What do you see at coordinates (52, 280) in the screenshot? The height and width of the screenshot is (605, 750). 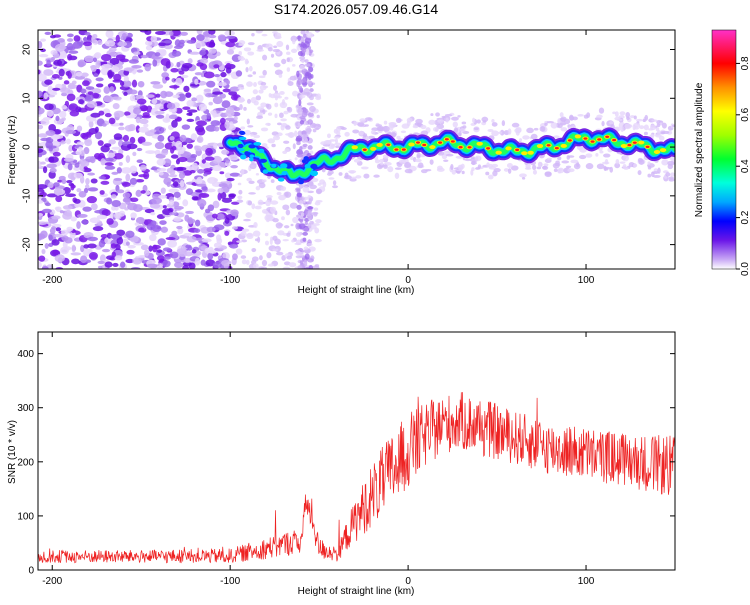 I see `spectrogram-x-tick-label: -200` at bounding box center [52, 280].